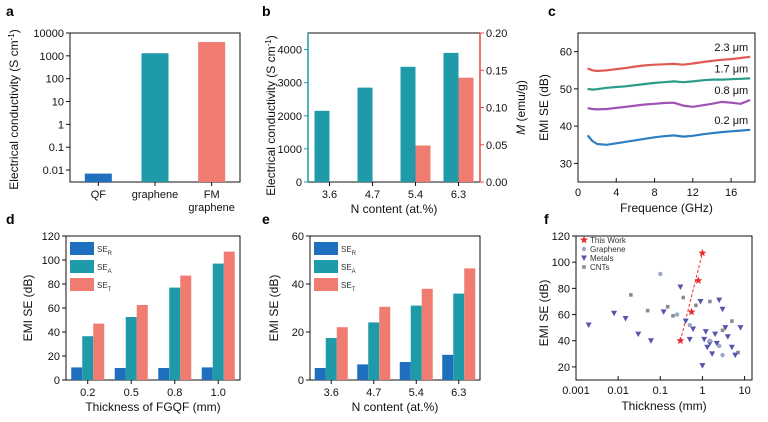  Describe the element at coordinates (48, 34) in the screenshot. I see `panel-a-ytick-label: 10000` at that location.